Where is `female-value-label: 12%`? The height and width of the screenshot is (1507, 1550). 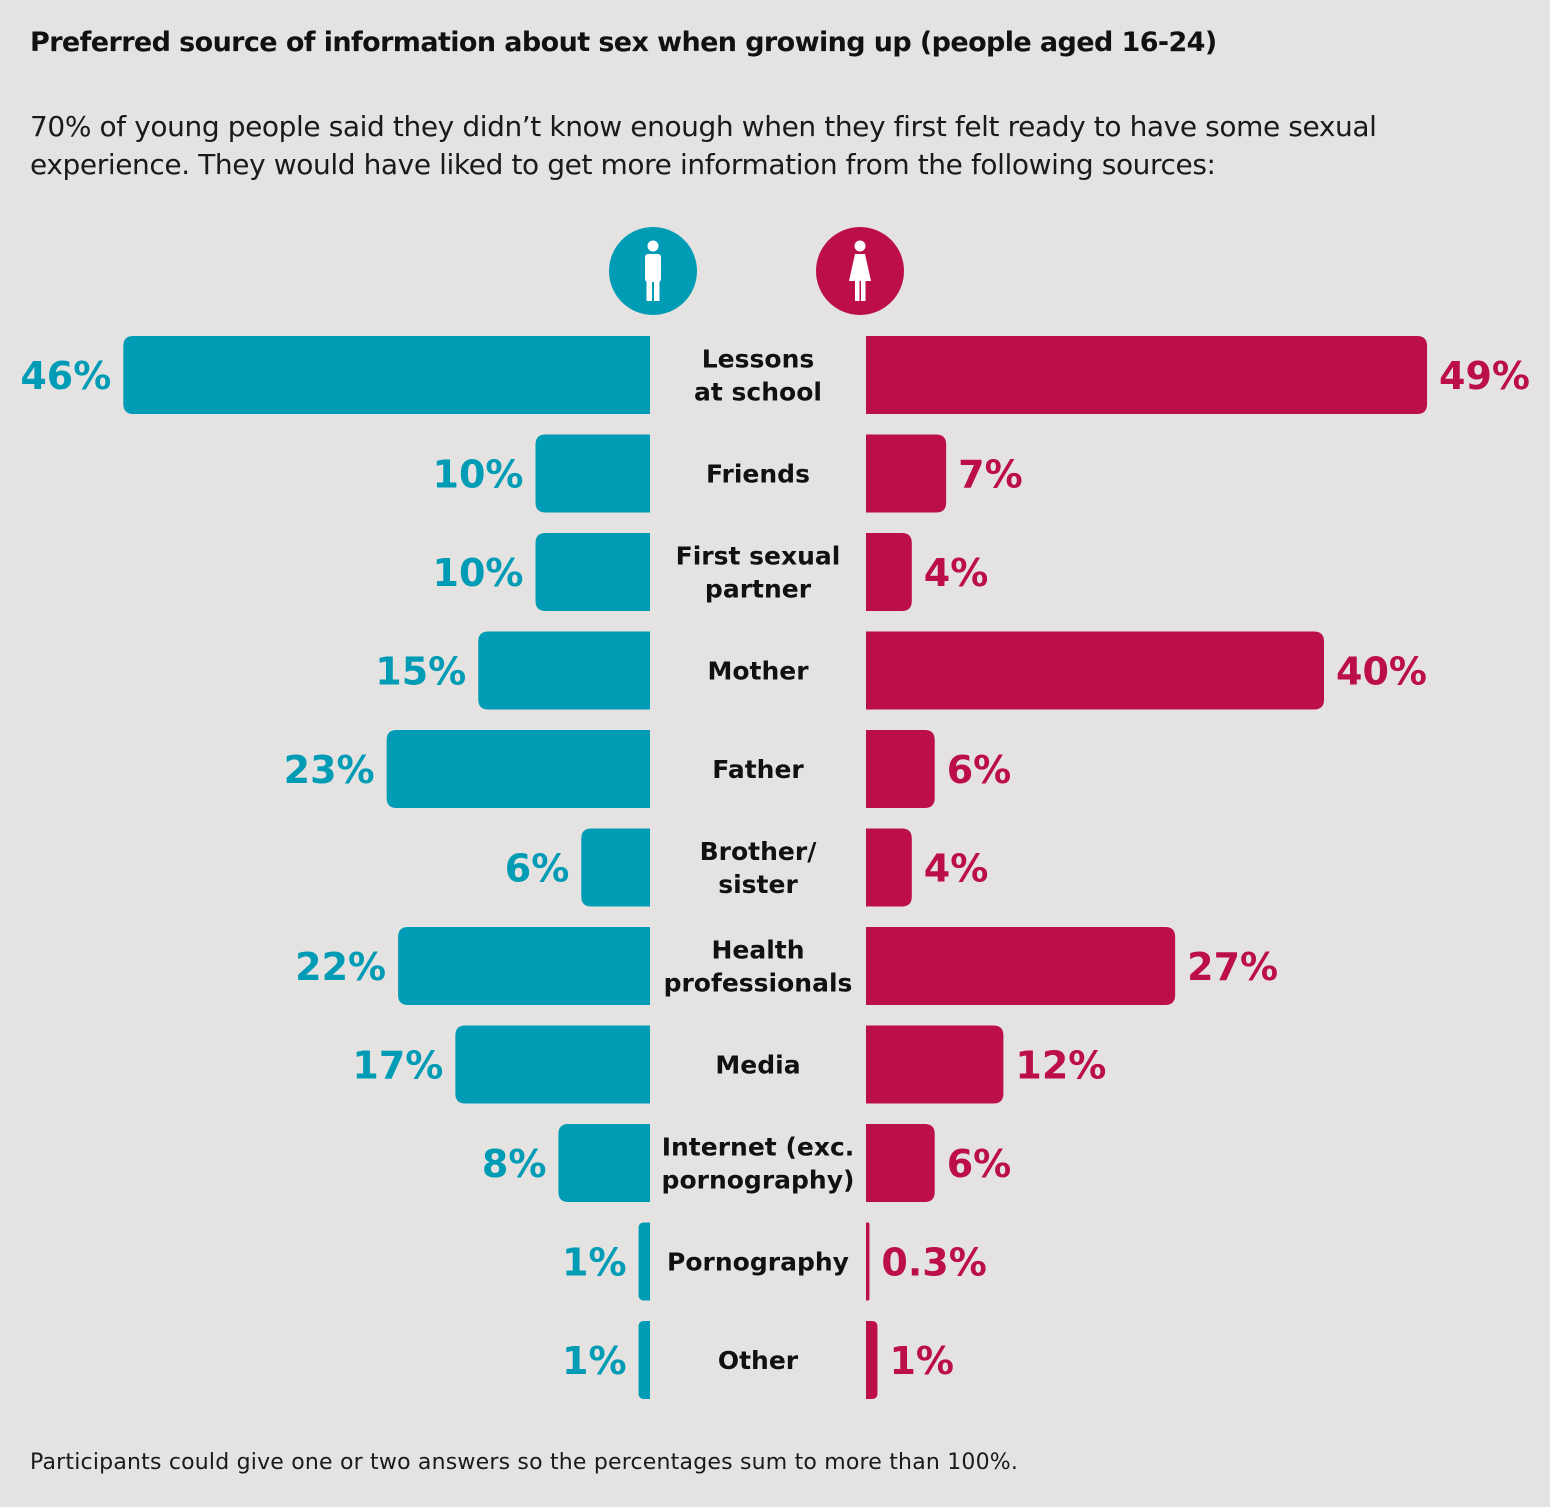 female-value-label: 12% is located at coordinates (1060, 1066).